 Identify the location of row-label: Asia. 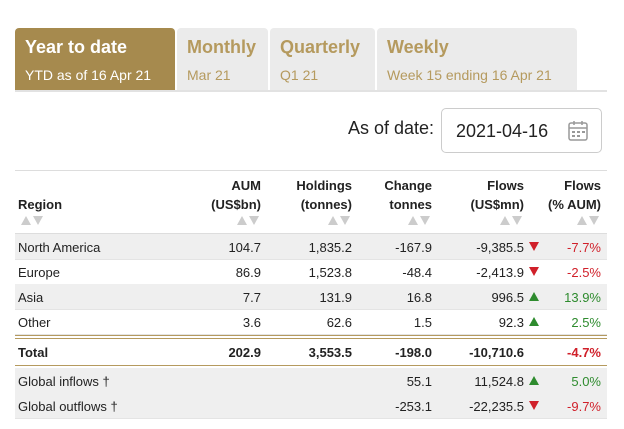
(31, 297).